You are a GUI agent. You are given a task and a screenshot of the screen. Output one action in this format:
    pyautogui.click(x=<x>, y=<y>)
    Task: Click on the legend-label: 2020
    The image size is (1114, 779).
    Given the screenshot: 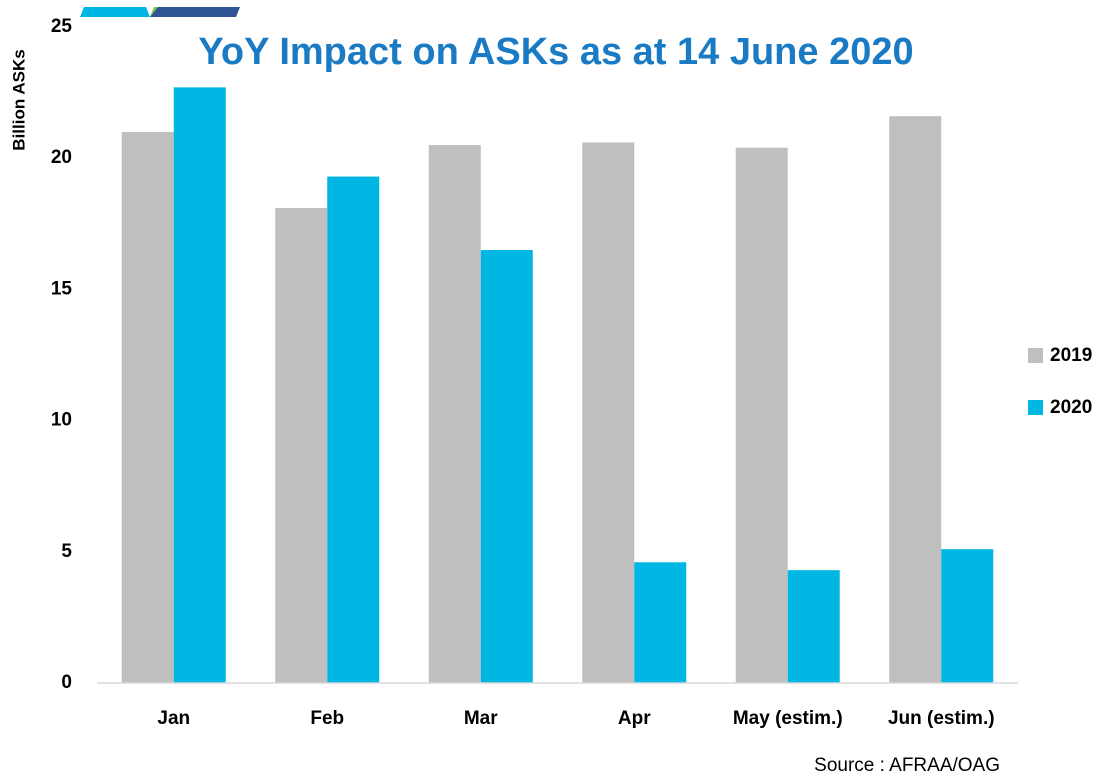 What is the action you would take?
    pyautogui.click(x=1071, y=407)
    